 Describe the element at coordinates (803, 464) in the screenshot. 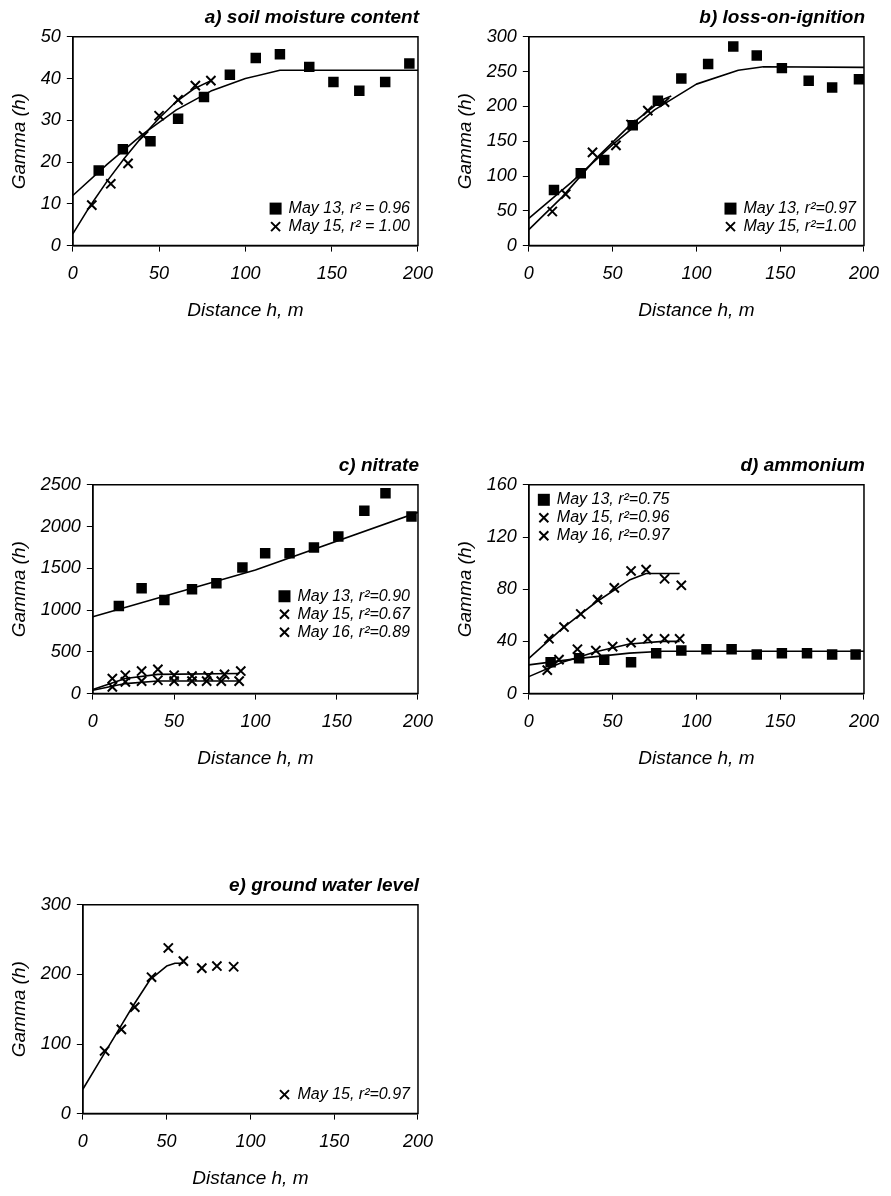

I see `chart-title: d) ammonium` at that location.